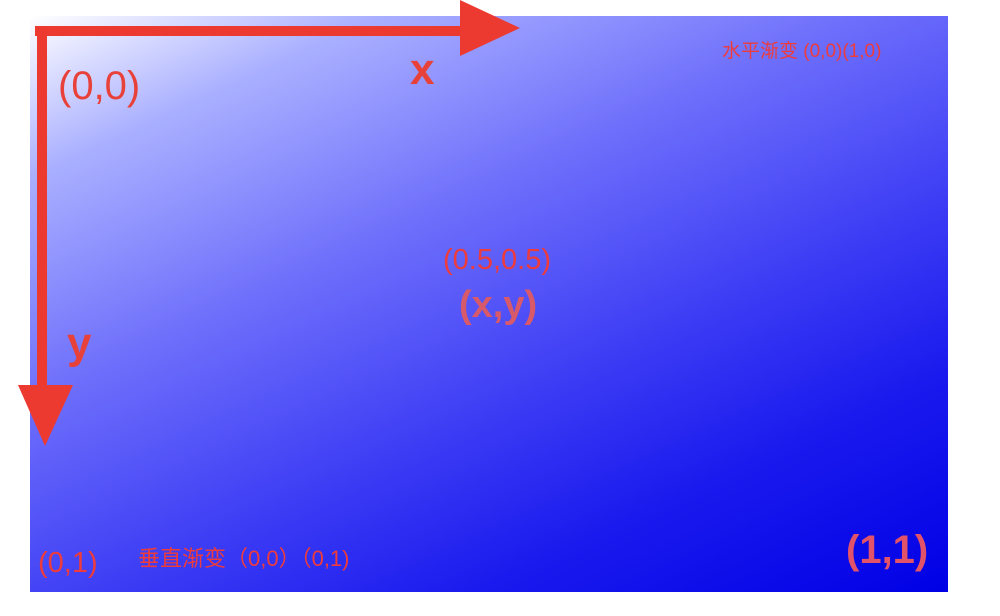 Image resolution: width=1000 pixels, height=616 pixels. I want to click on center-xy-label: (x,y), so click(498, 305).